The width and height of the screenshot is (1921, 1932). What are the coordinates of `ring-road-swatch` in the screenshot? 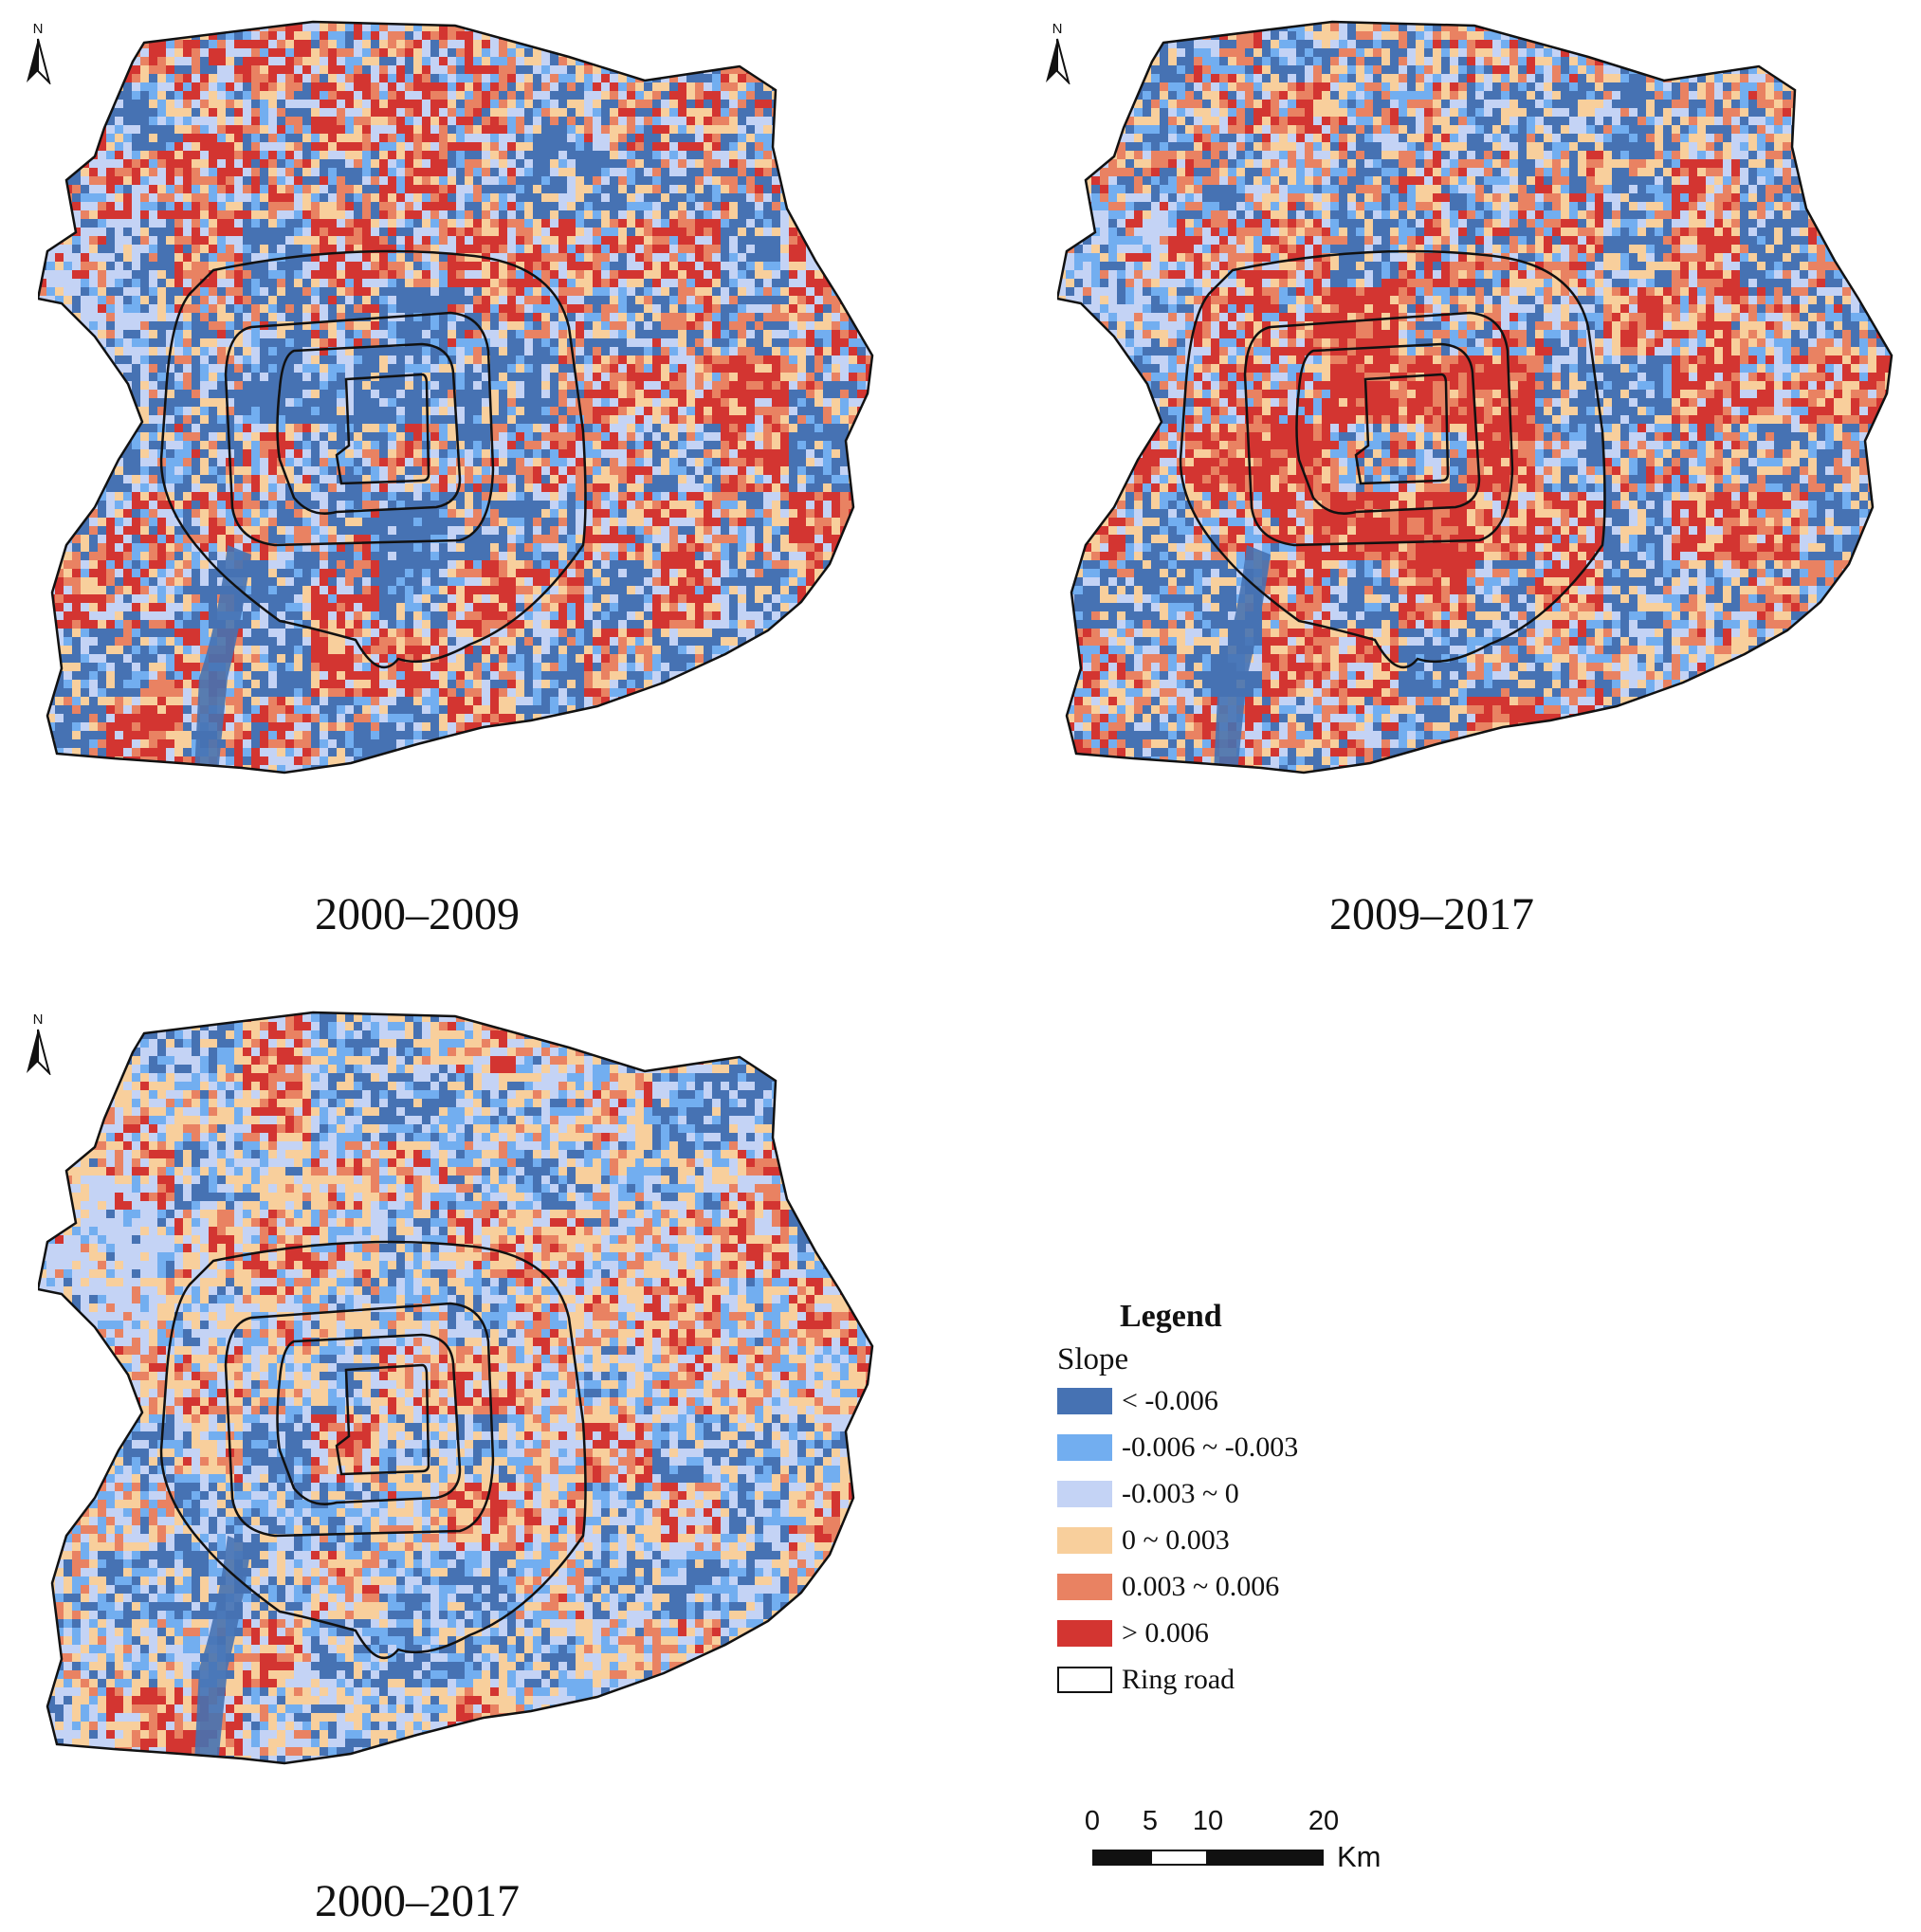 It's located at (1084, 1680).